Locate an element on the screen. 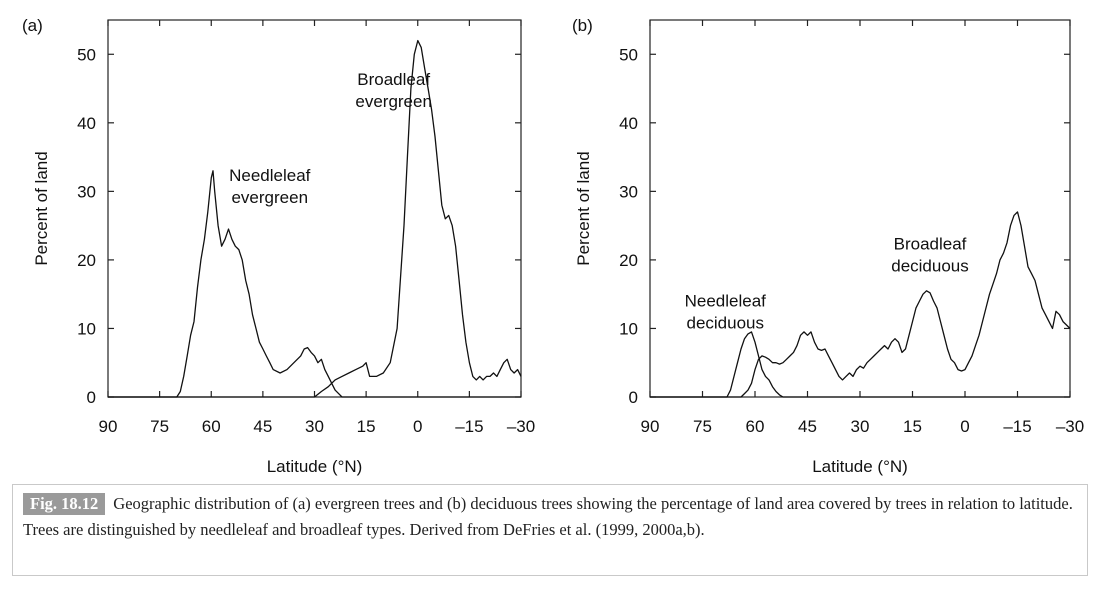 This screenshot has width=1105, height=600. series-line-broadleaf-deciduous is located at coordinates (860, 304).